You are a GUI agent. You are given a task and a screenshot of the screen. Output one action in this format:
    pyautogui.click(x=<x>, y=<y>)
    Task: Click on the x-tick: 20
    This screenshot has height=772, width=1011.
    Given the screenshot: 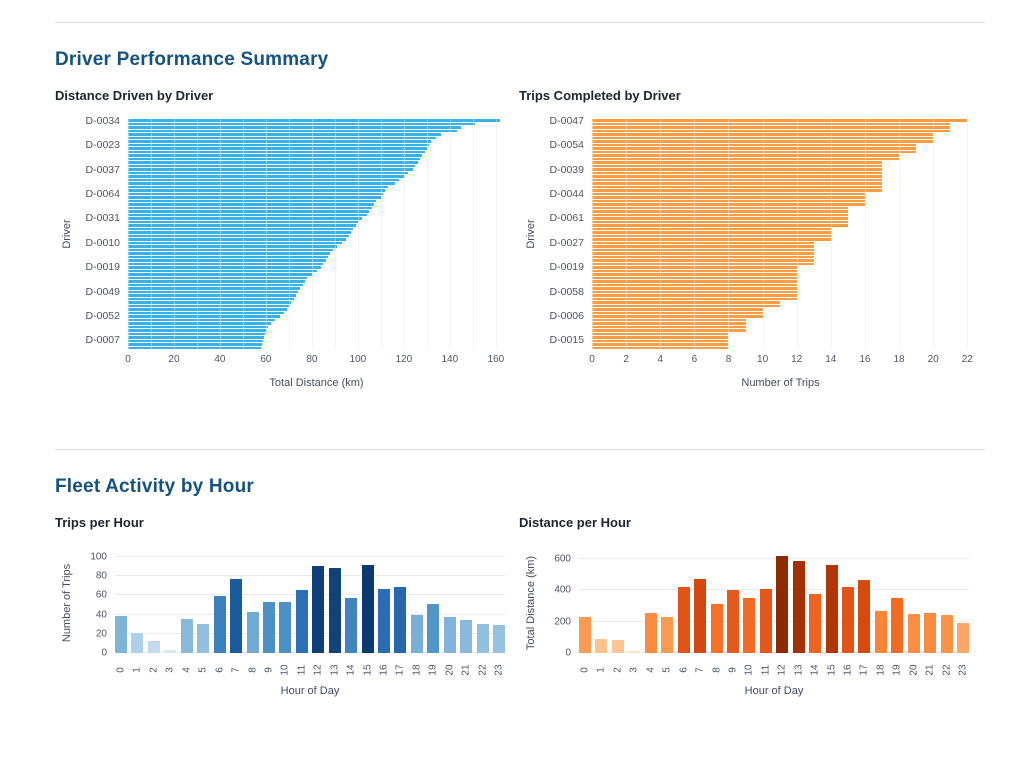 What is the action you would take?
    pyautogui.click(x=450, y=668)
    